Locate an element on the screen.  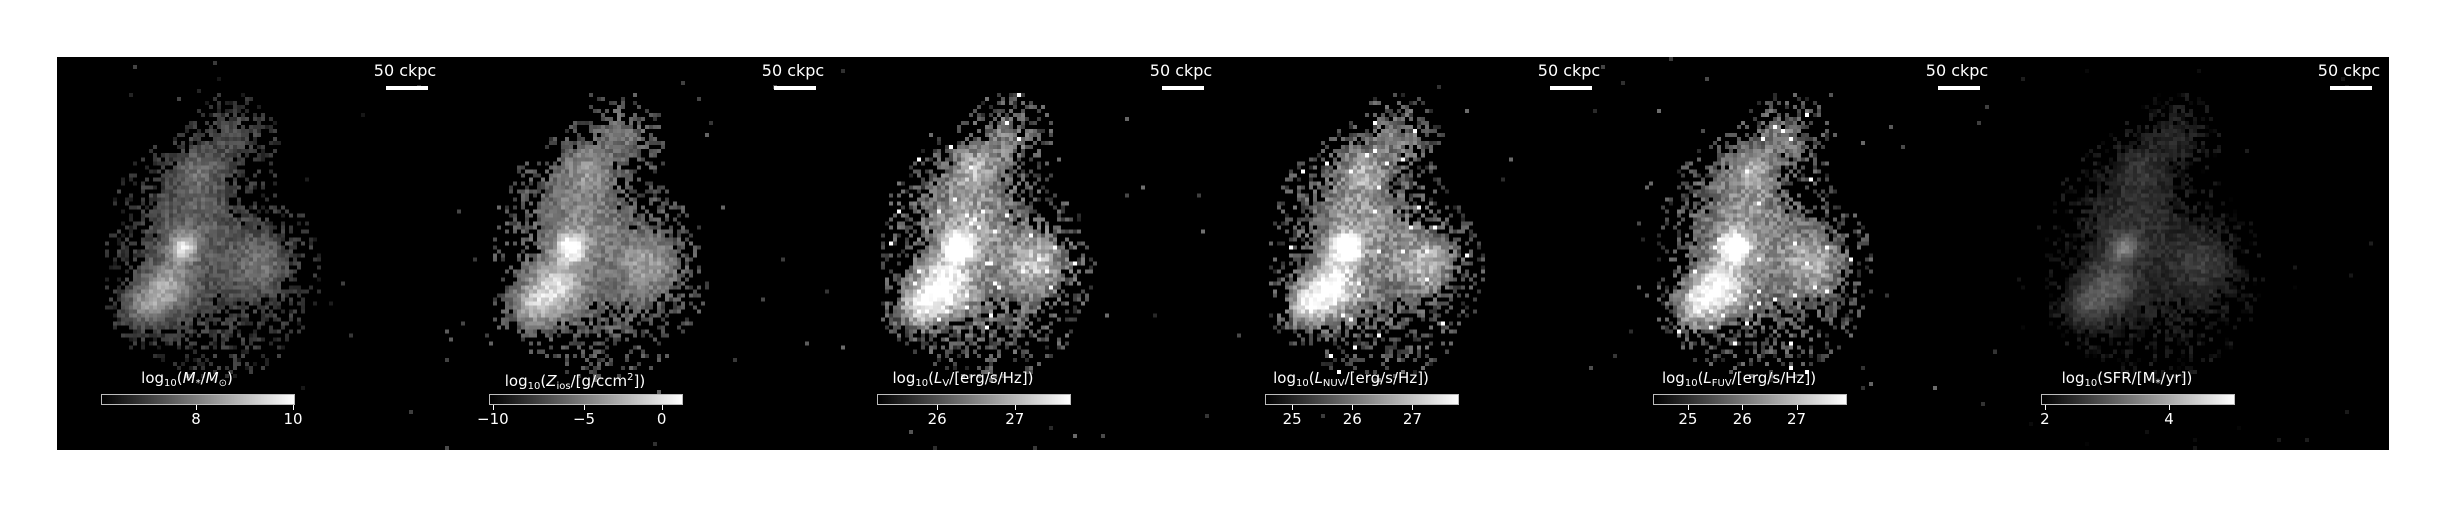
colorbar-tick-label: 8 is located at coordinates (196, 419).